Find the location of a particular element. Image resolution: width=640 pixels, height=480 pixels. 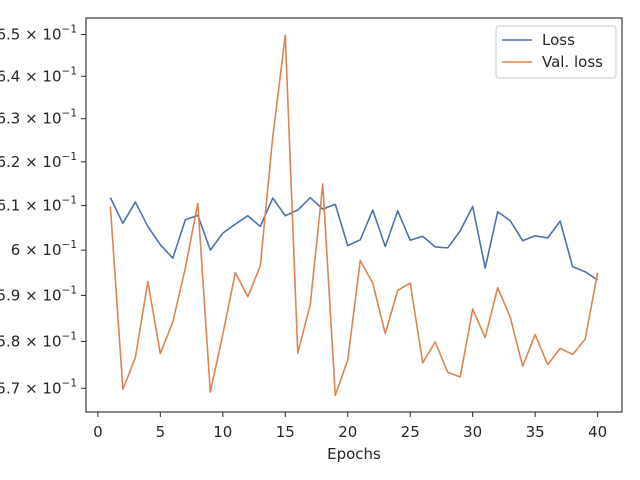

legend: Loss Val. loss is located at coordinates (556, 52).